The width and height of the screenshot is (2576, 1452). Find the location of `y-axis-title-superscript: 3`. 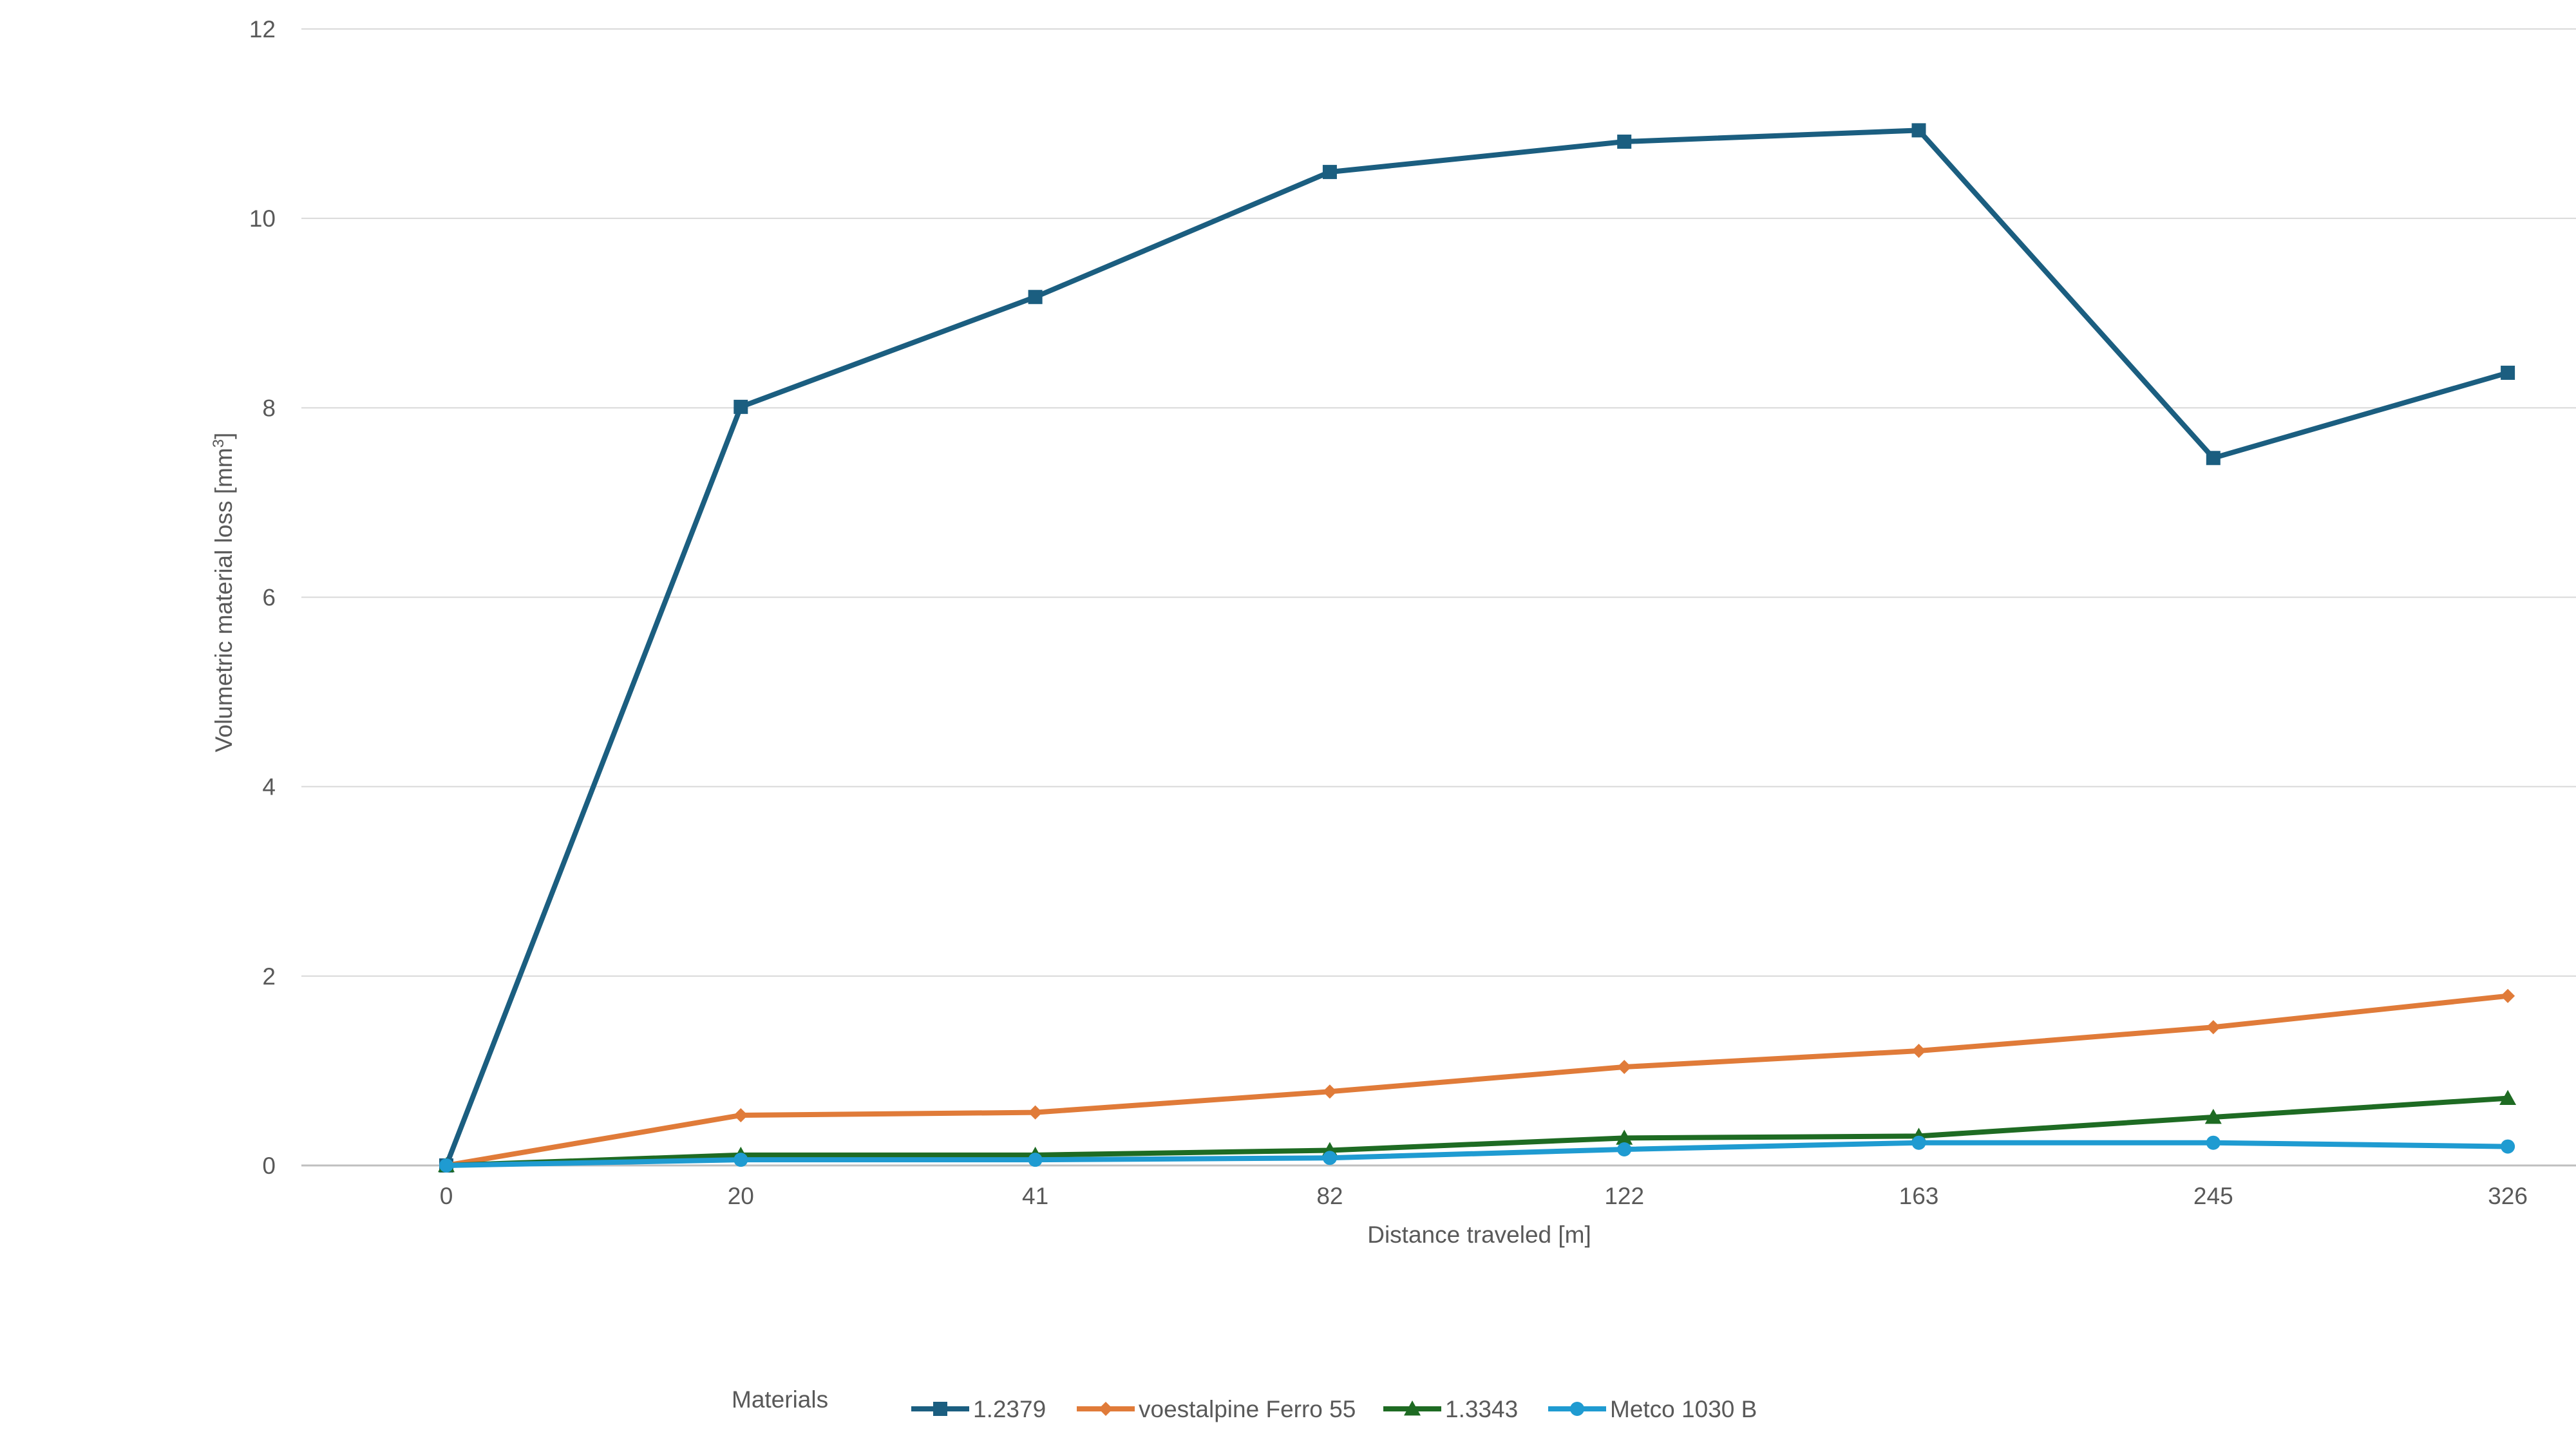

y-axis-title-superscript: 3 is located at coordinates (218, 443).